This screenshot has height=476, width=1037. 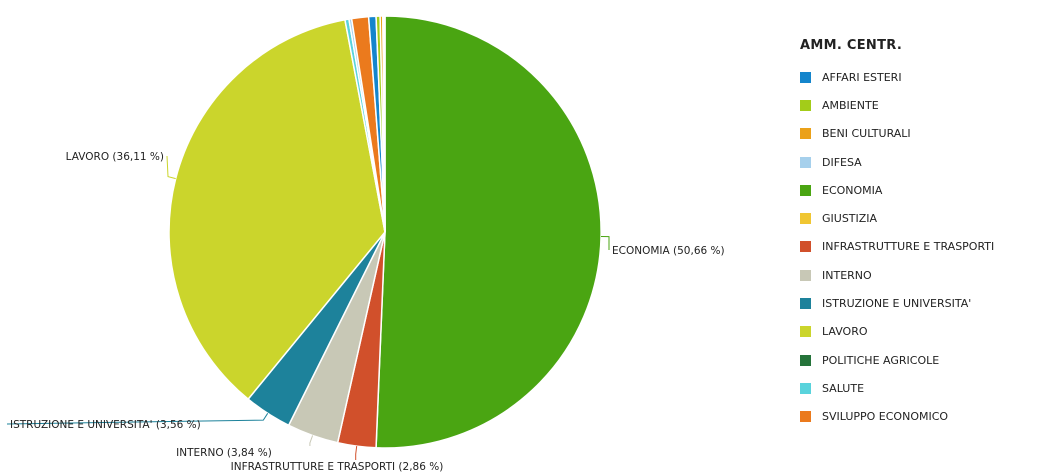 What do you see at coordinates (885, 417) in the screenshot?
I see `legend-label: SVILUPPO ECONOMICO` at bounding box center [885, 417].